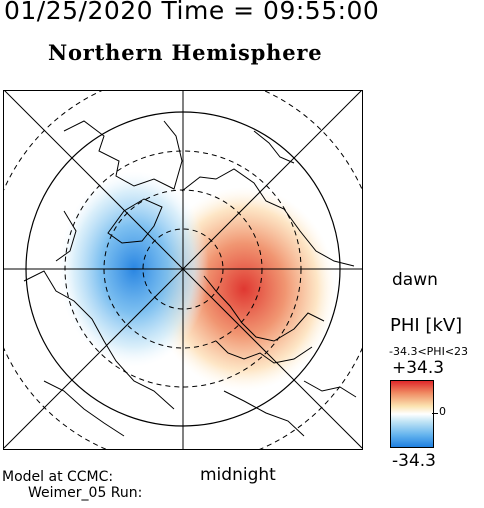 This screenshot has width=484, height=508. I want to click on colorbar, so click(412, 414).